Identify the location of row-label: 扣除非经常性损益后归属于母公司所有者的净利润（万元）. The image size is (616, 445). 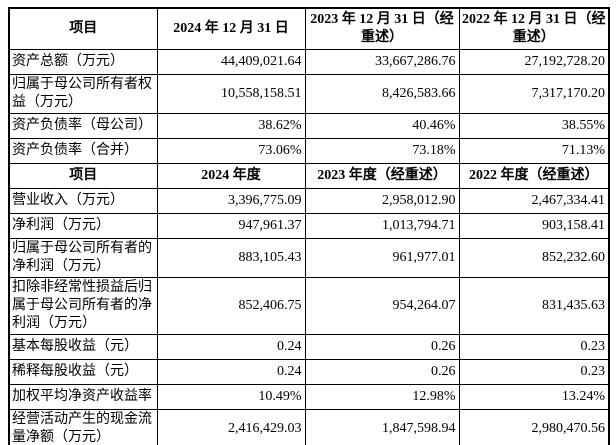
(83, 306).